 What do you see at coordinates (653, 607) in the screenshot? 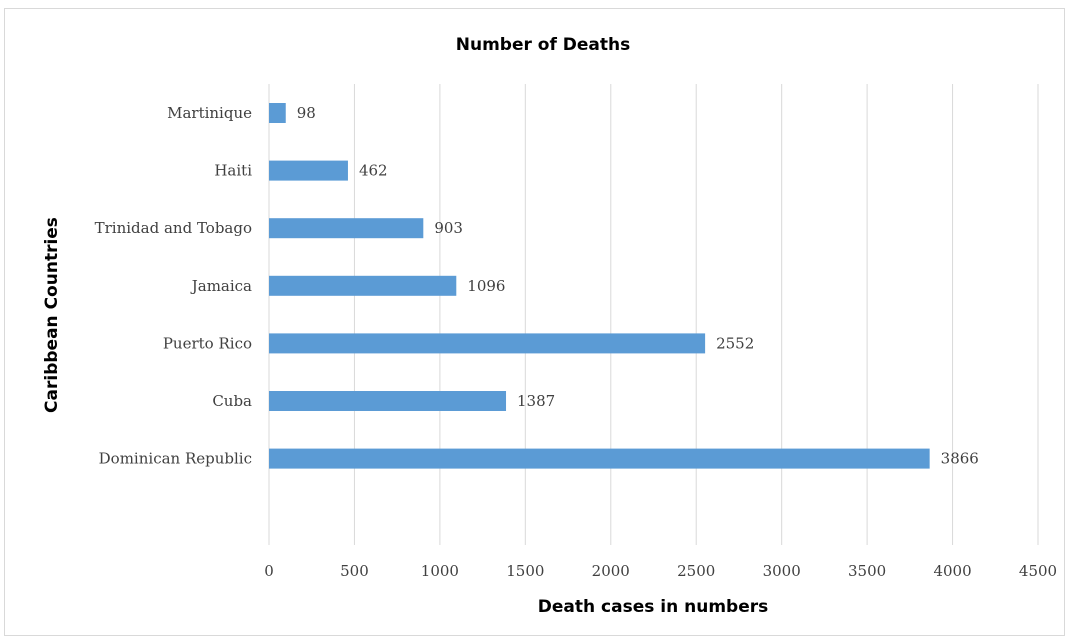
I see `x-axis-title: Death cases in numbers` at bounding box center [653, 607].